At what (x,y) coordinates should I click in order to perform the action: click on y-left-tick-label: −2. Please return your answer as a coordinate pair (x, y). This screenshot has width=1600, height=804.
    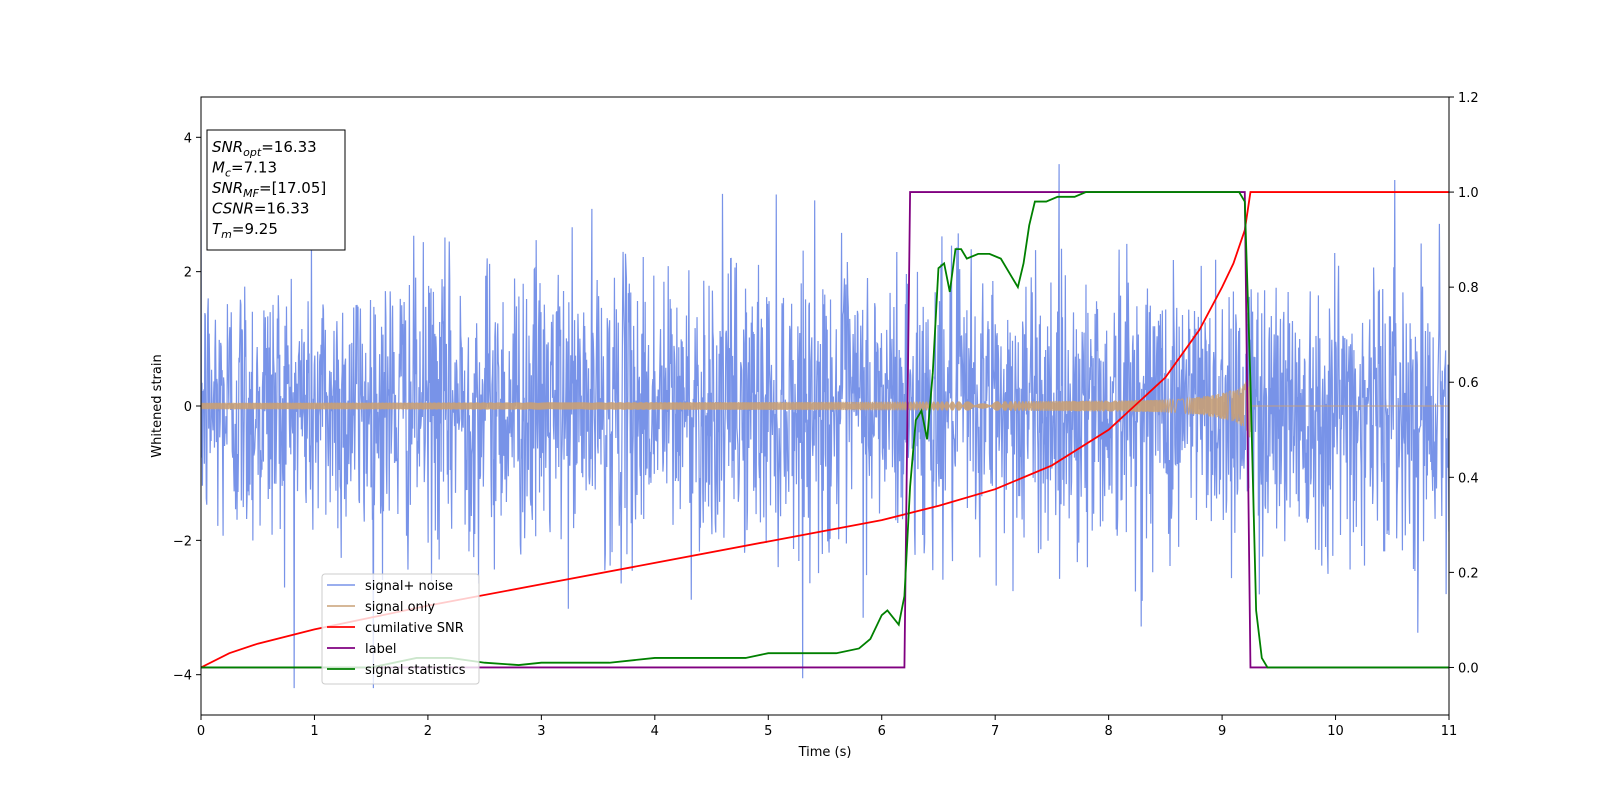
    Looking at the image, I should click on (182, 541).